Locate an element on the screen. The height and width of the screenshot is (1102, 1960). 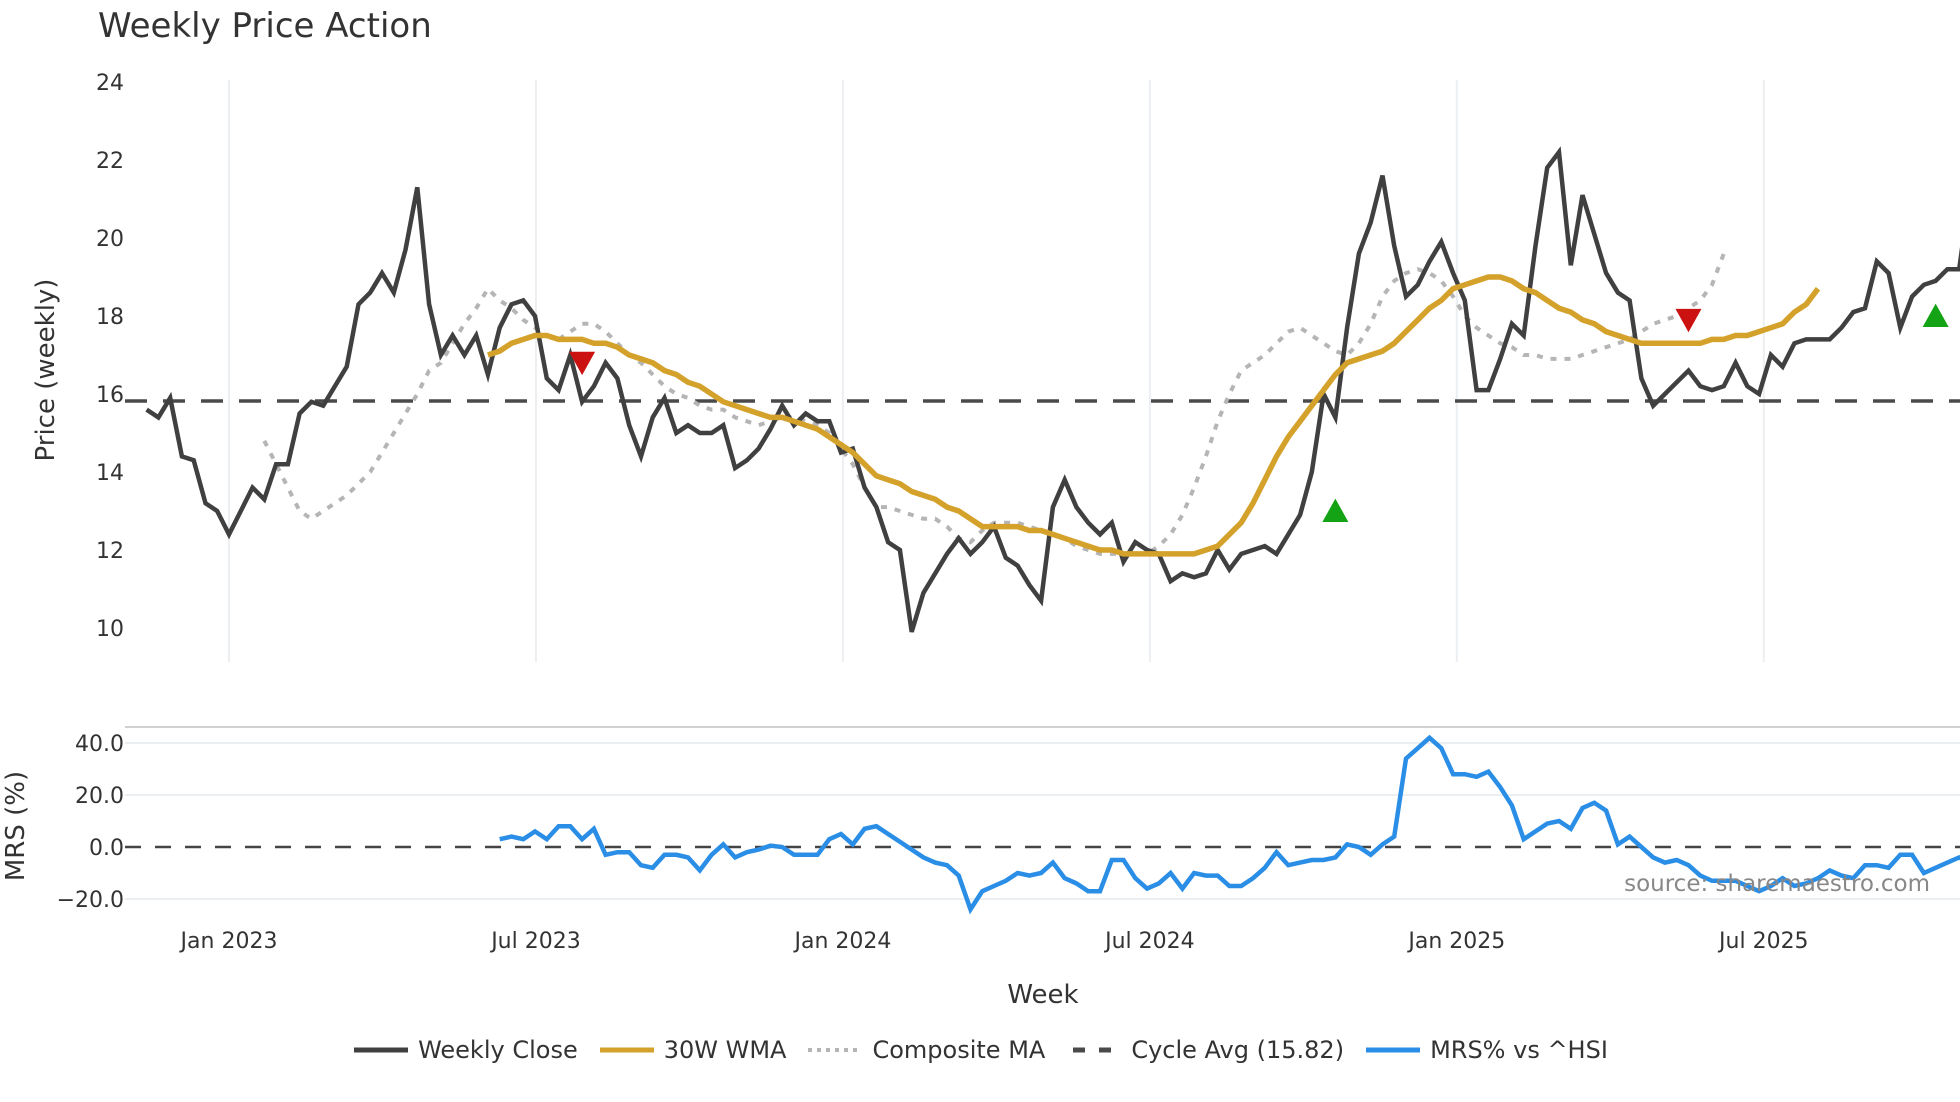
legend-item-cycle-avg: Cycle Avg (15.82) is located at coordinates (1204, 1050).